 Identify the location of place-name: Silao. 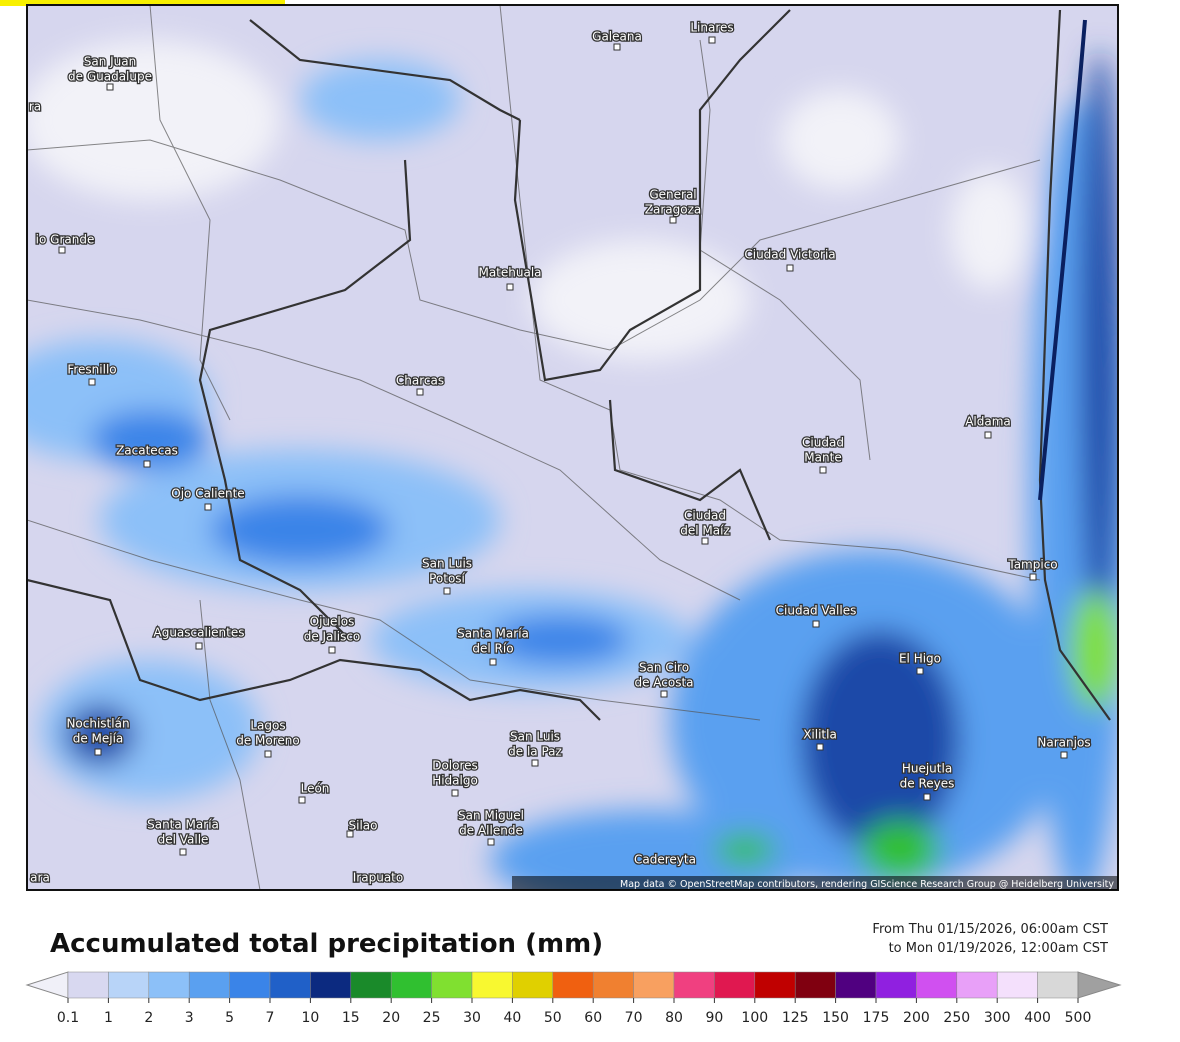
(363, 826).